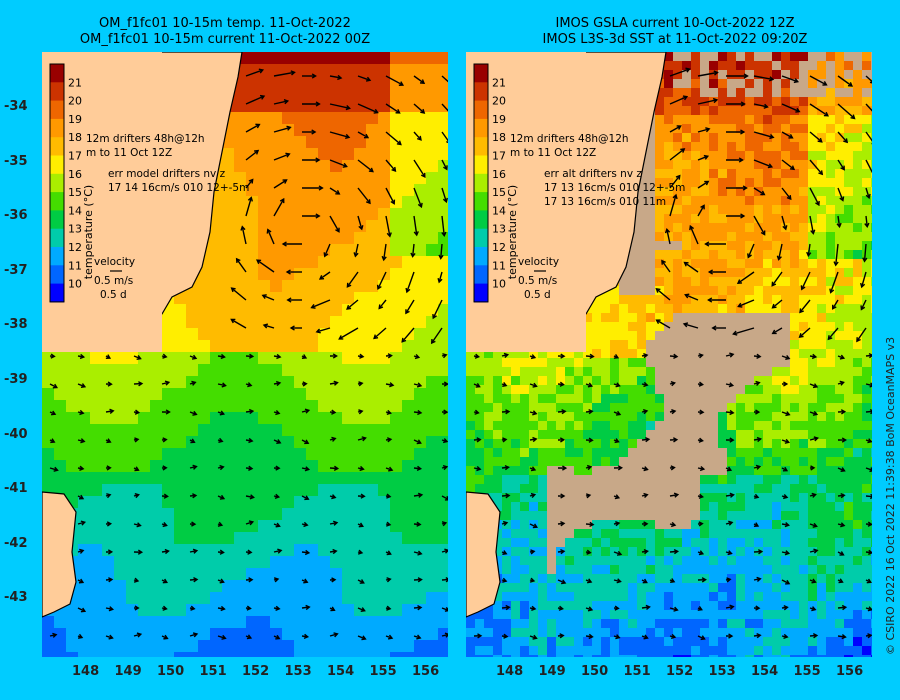  I want to click on left-legend-line-4: 17 14 16cm/s 010 12+-5m, so click(178, 188).